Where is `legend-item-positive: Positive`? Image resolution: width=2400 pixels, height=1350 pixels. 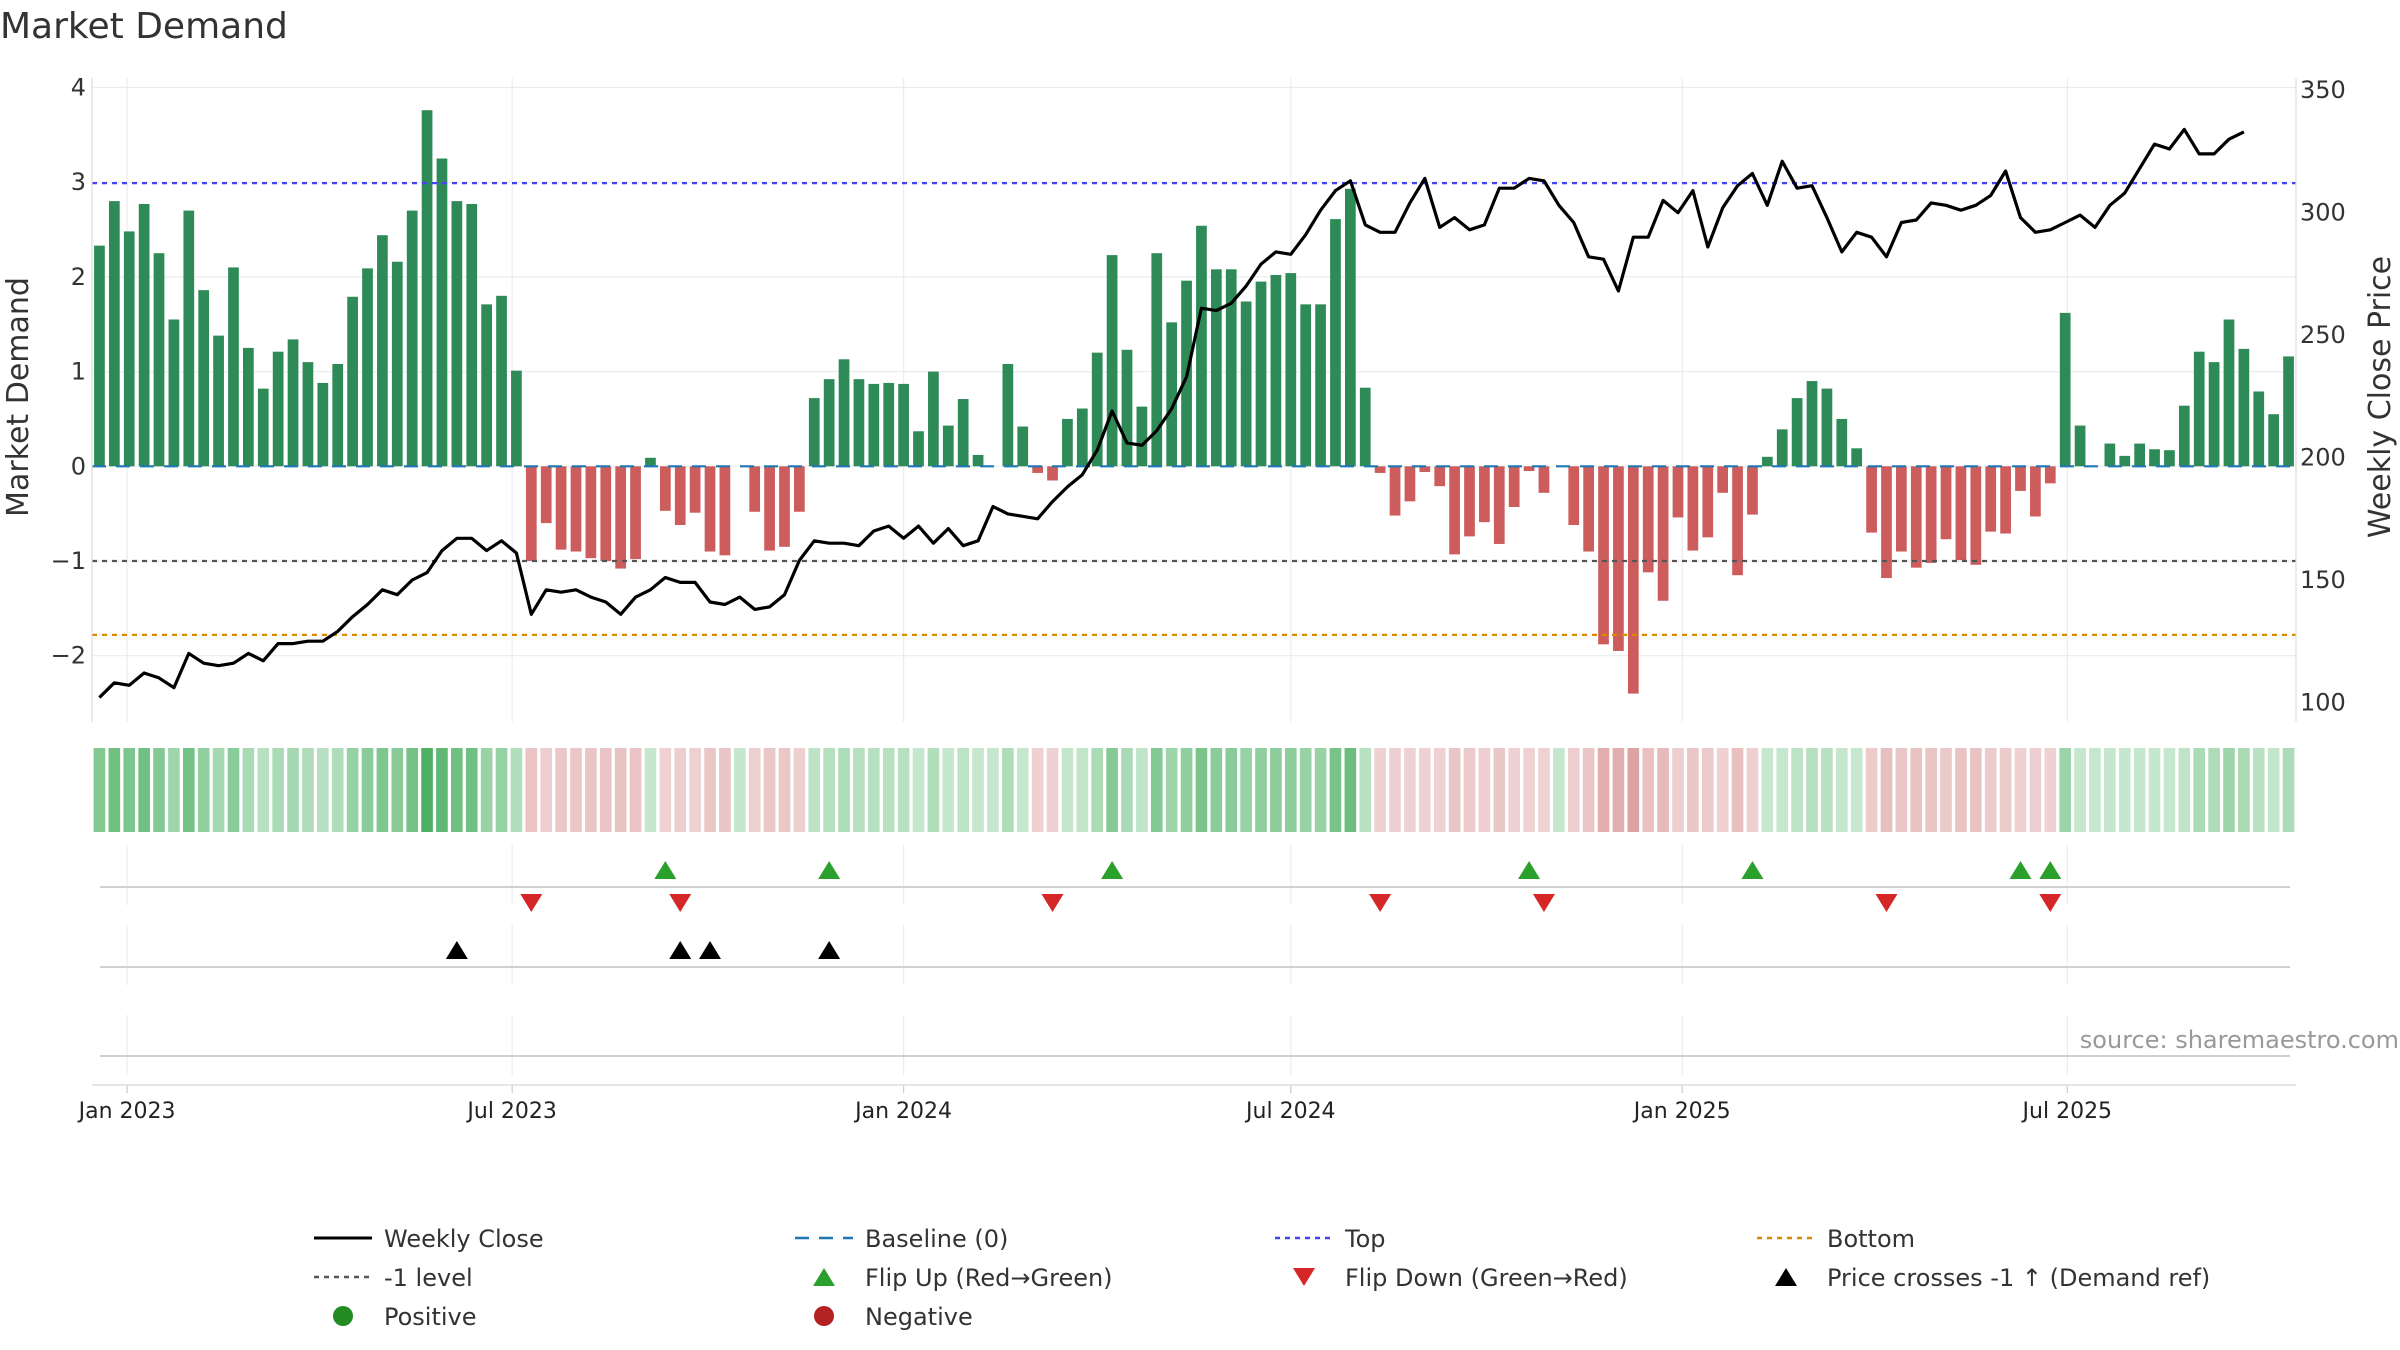
legend-item-positive: Positive is located at coordinates (405, 1317).